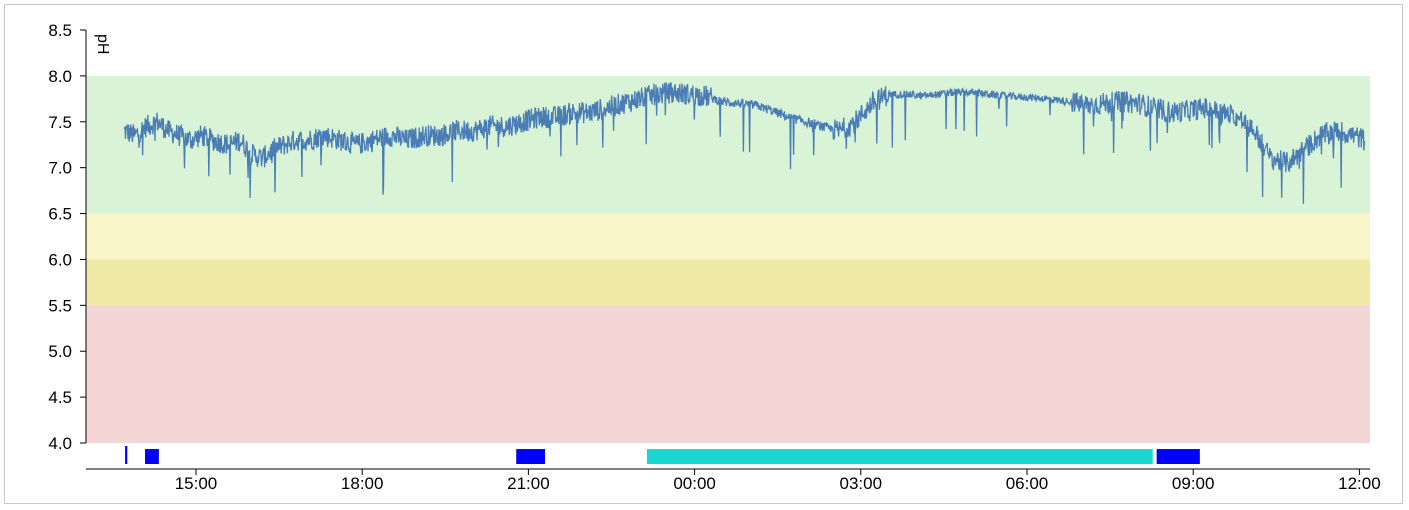 This screenshot has width=1409, height=510. I want to click on y-tick-label: 6.0, so click(60, 259).